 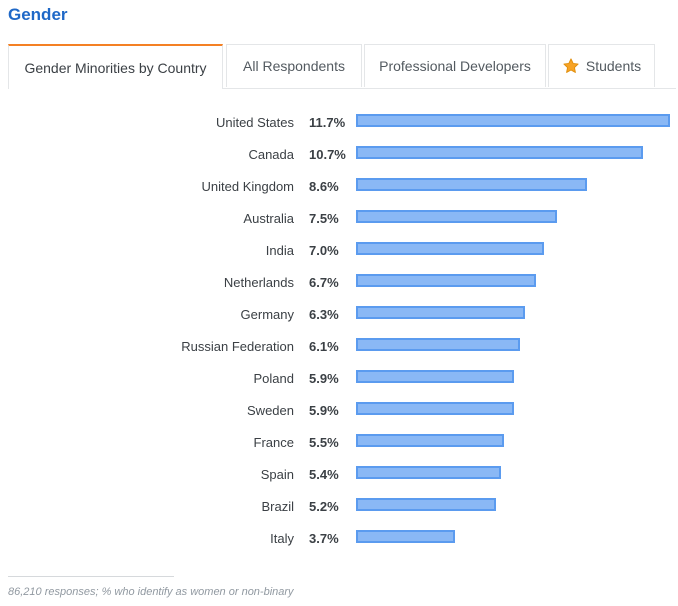 I want to click on value-label: 11.7%, so click(x=327, y=122).